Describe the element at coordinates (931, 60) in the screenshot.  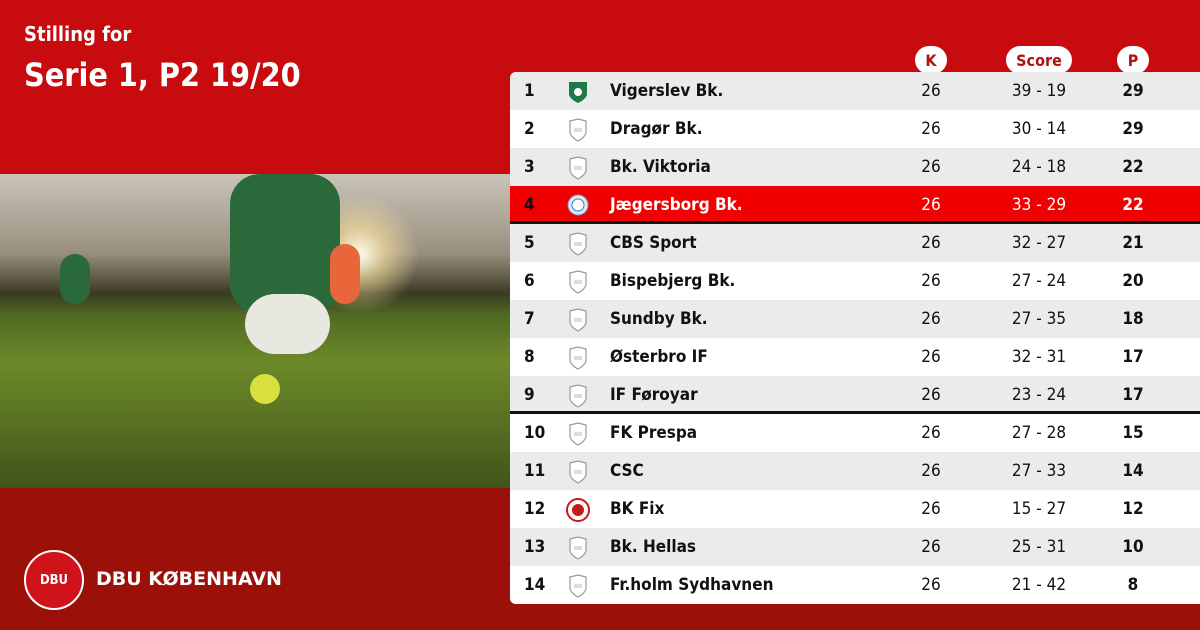
I see `header-k: K` at that location.